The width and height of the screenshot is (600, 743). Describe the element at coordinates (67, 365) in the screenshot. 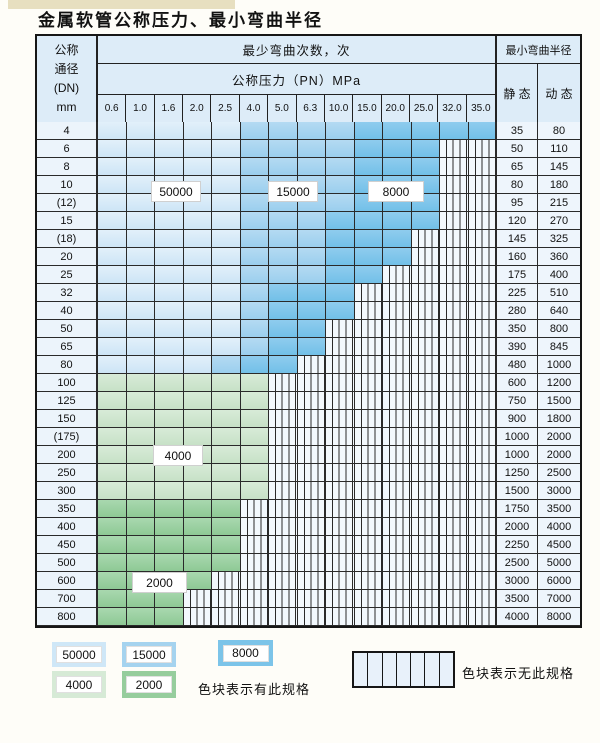

I see `table-cell: 80` at that location.